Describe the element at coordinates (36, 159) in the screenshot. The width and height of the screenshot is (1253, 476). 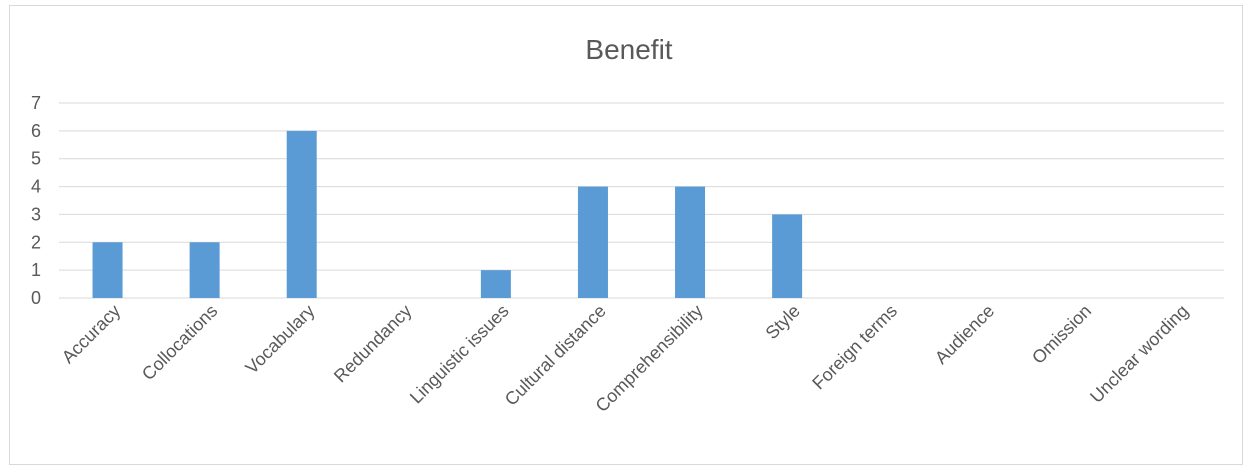
I see `y-tick-label: 5` at that location.